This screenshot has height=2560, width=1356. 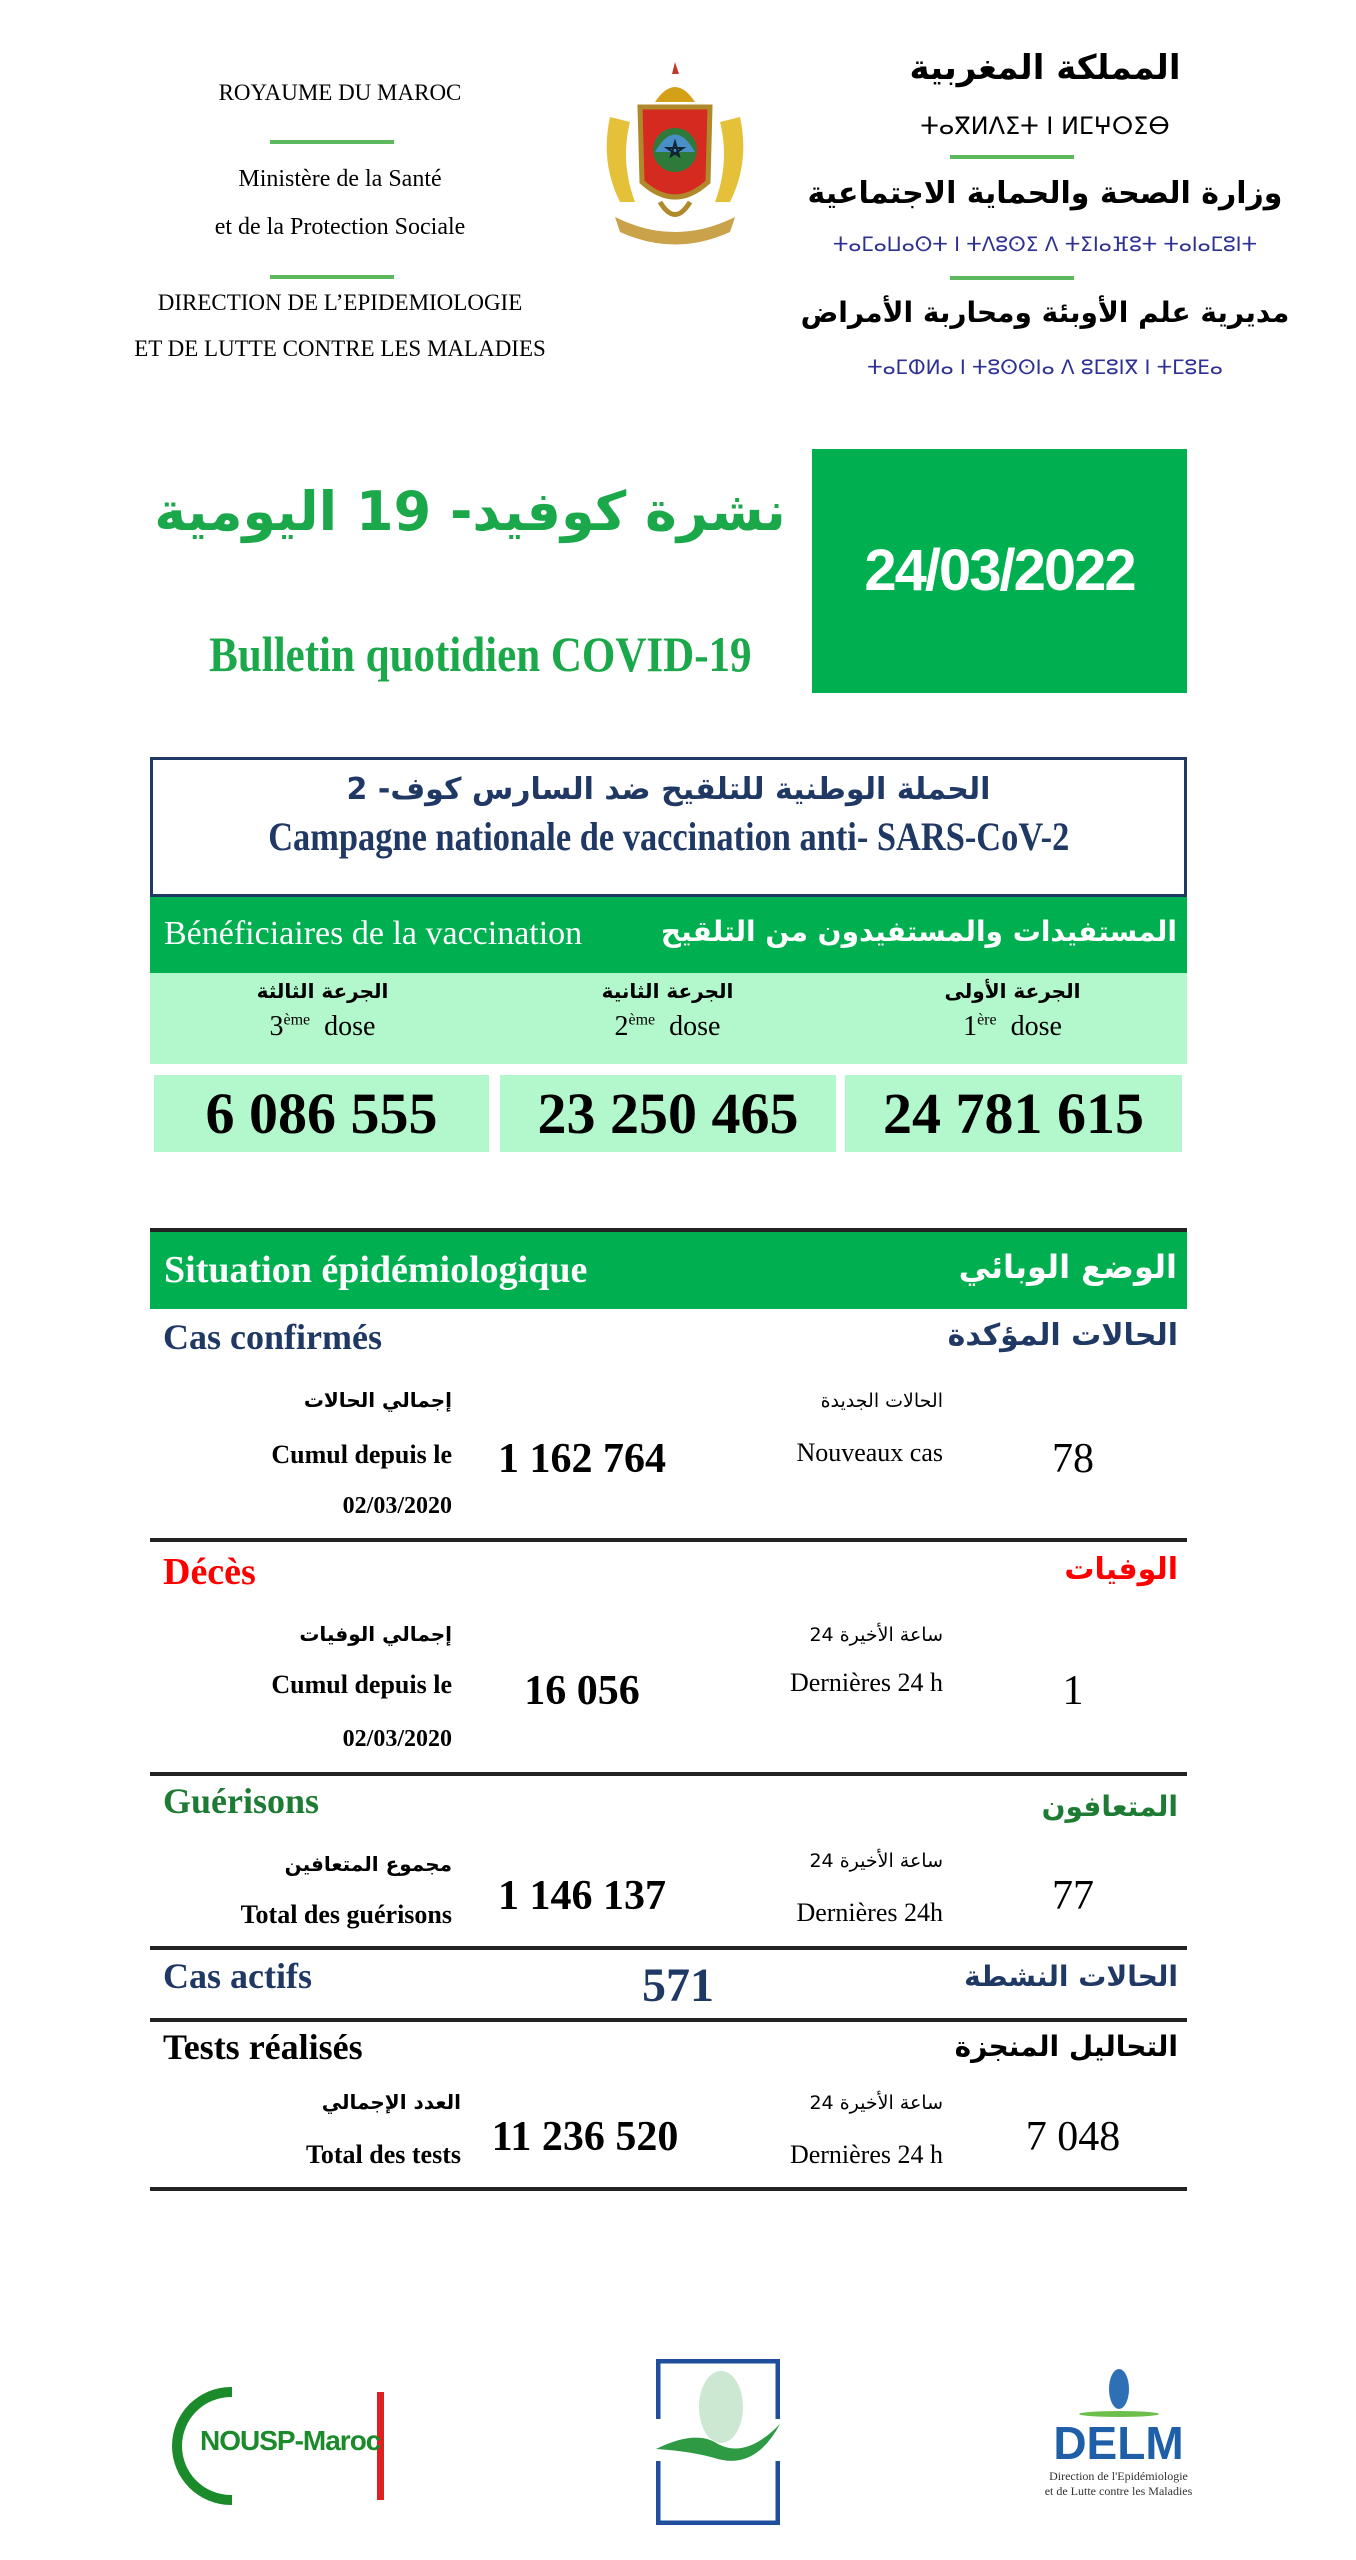 What do you see at coordinates (1012, 1026) in the screenshot?
I see `dose-1-label: 1ère dose` at bounding box center [1012, 1026].